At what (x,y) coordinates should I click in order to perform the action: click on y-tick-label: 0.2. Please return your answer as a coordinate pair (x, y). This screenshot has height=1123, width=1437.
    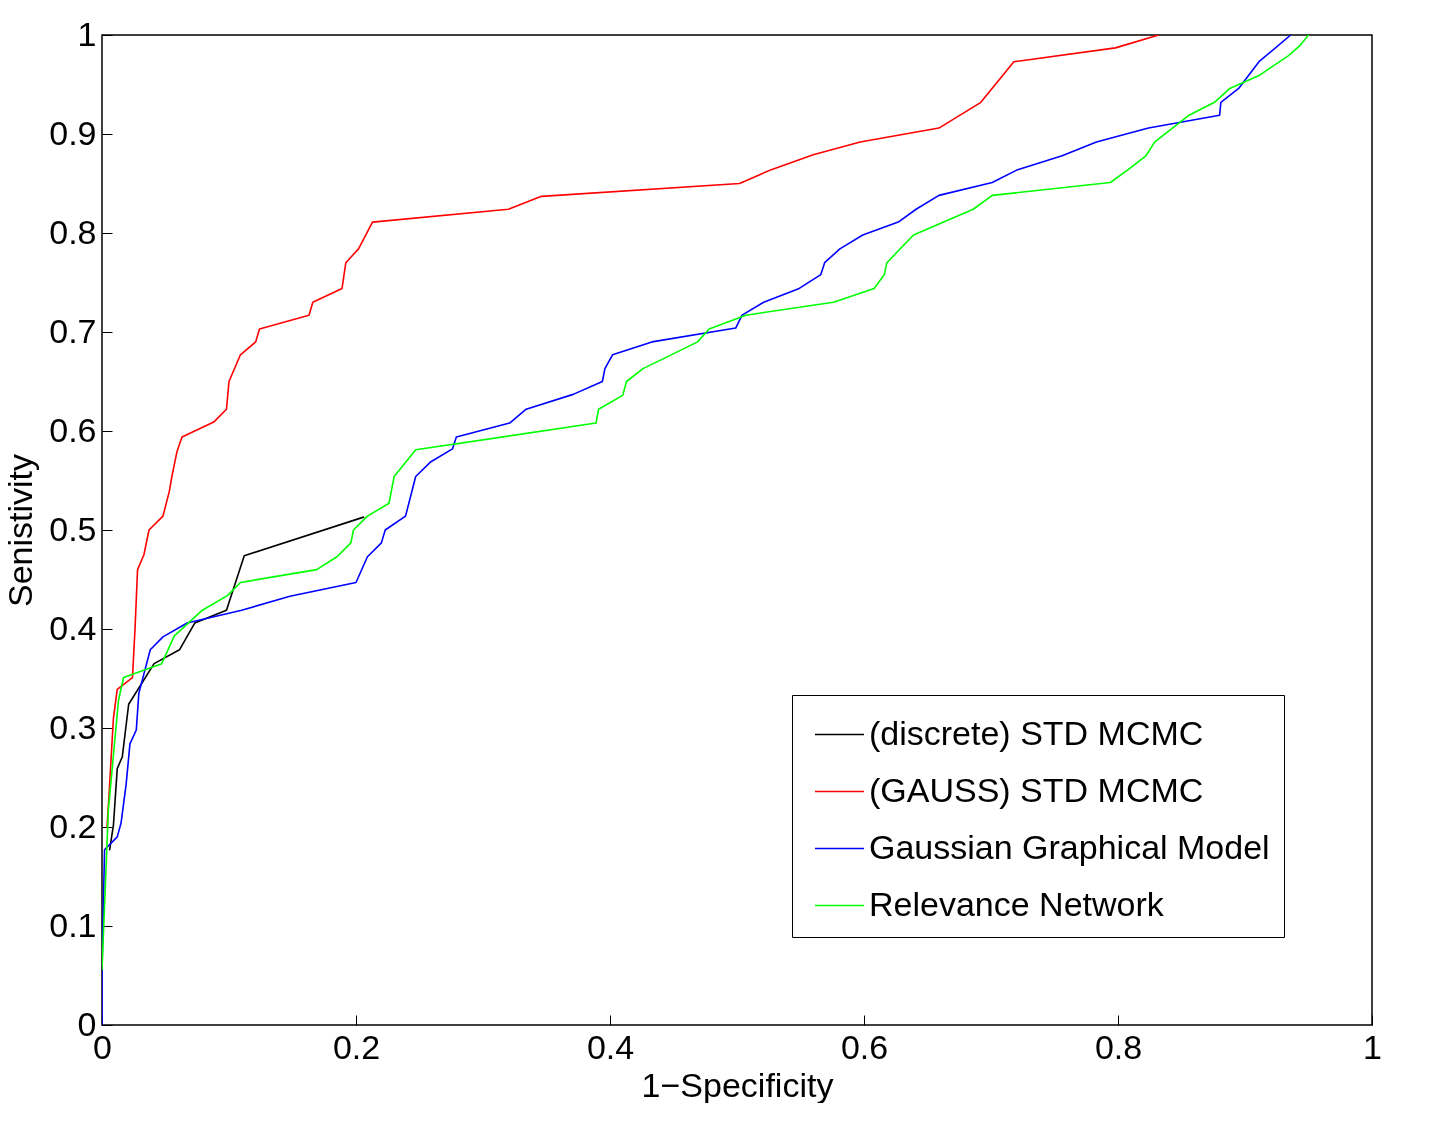
    Looking at the image, I should click on (73, 825).